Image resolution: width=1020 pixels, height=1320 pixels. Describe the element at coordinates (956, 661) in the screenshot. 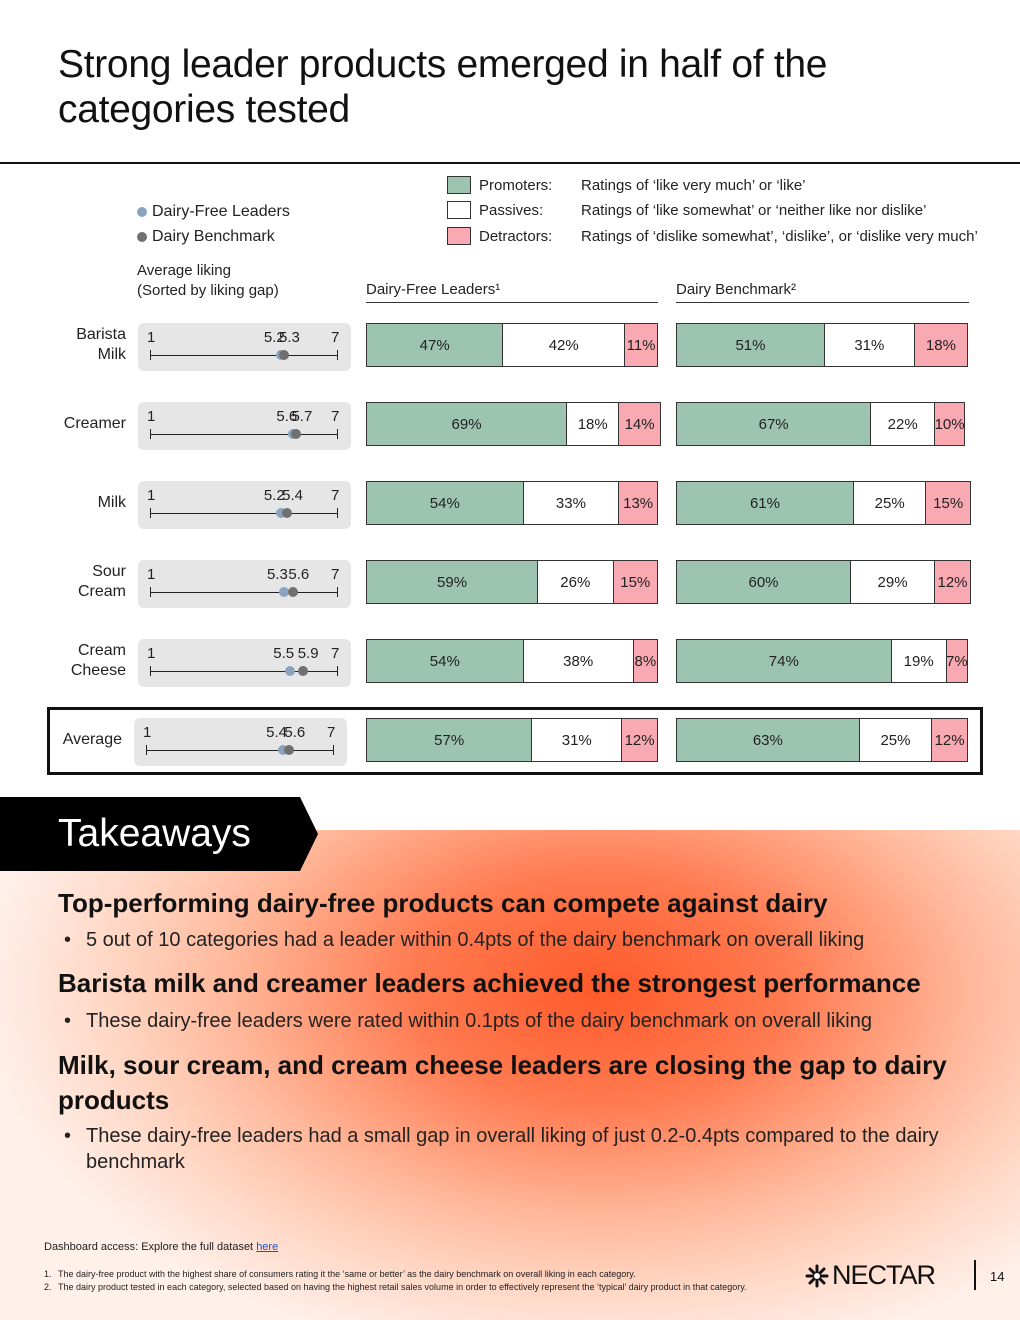

I see `detractors-segment: 7%` at that location.